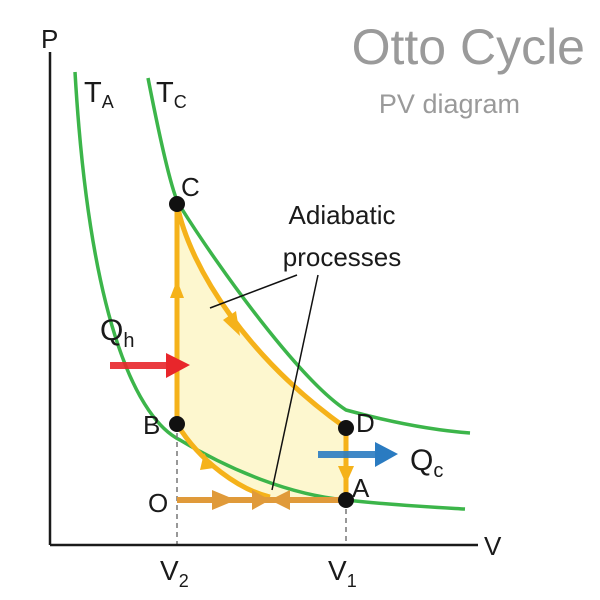  I want to click on point-o-label: O, so click(158, 503).